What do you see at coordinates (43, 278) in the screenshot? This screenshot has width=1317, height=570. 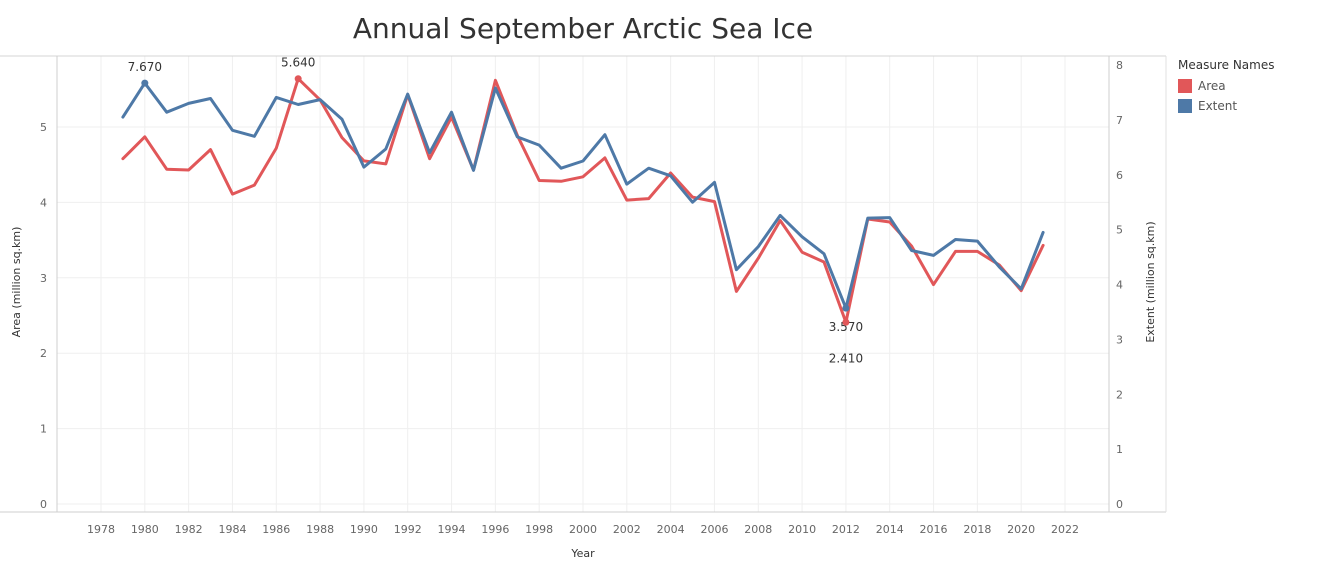 I see `y-left-tick-label: 3` at bounding box center [43, 278].